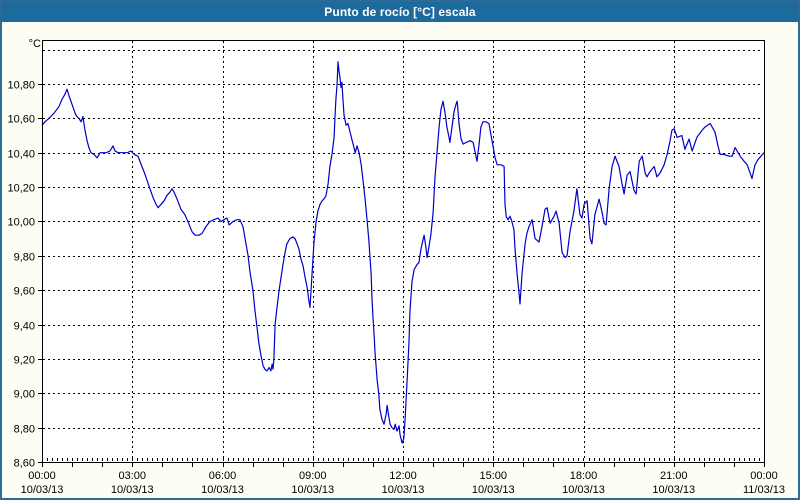 The width and height of the screenshot is (800, 500). Describe the element at coordinates (132, 476) in the screenshot. I see `x-tick-time-label: 03:00` at that location.